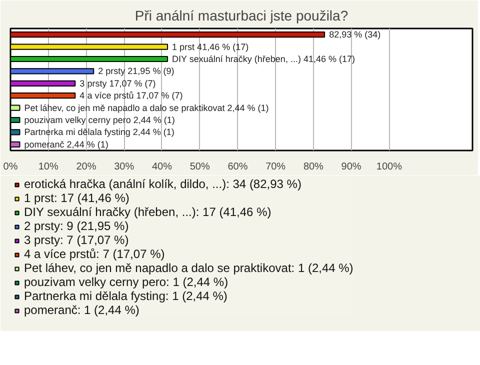 The height and width of the screenshot is (365, 480). What do you see at coordinates (76, 226) in the screenshot?
I see `legend-label: 2 prsty: 9 (21,95 %)` at bounding box center [76, 226].